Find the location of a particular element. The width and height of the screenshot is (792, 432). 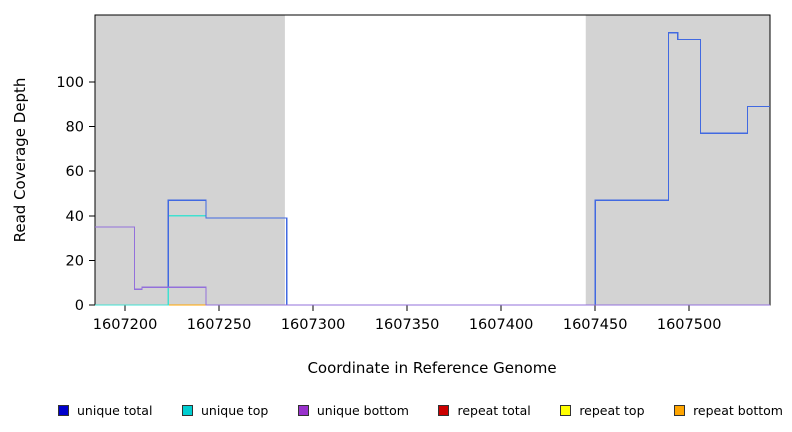

legend-item-repeat-bottom: repeat bottom is located at coordinates (728, 410).